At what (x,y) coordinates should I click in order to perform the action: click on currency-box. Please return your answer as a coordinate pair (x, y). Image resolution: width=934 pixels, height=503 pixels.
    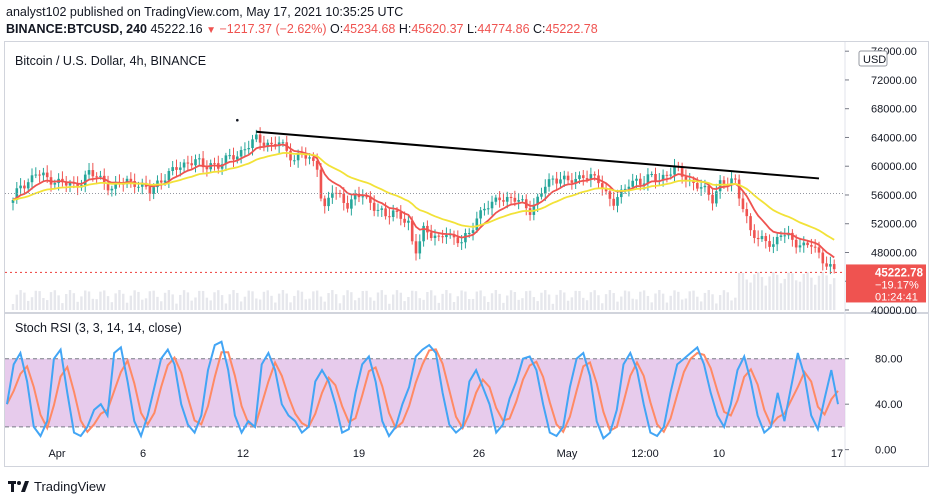
    Looking at the image, I should click on (873, 58).